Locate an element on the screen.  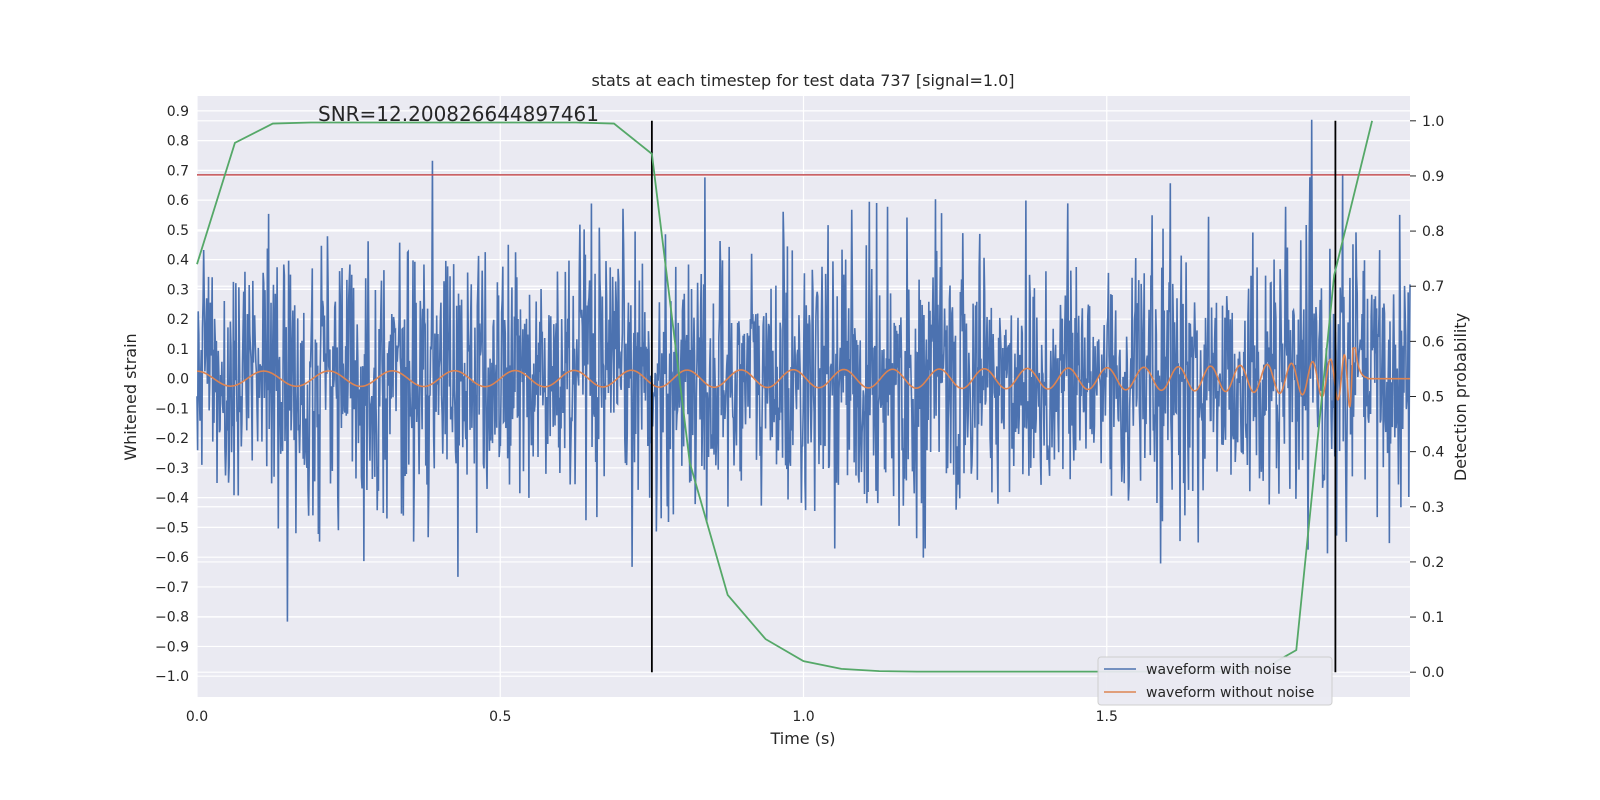
y2-tick-label: 0.7 is located at coordinates (1433, 287).